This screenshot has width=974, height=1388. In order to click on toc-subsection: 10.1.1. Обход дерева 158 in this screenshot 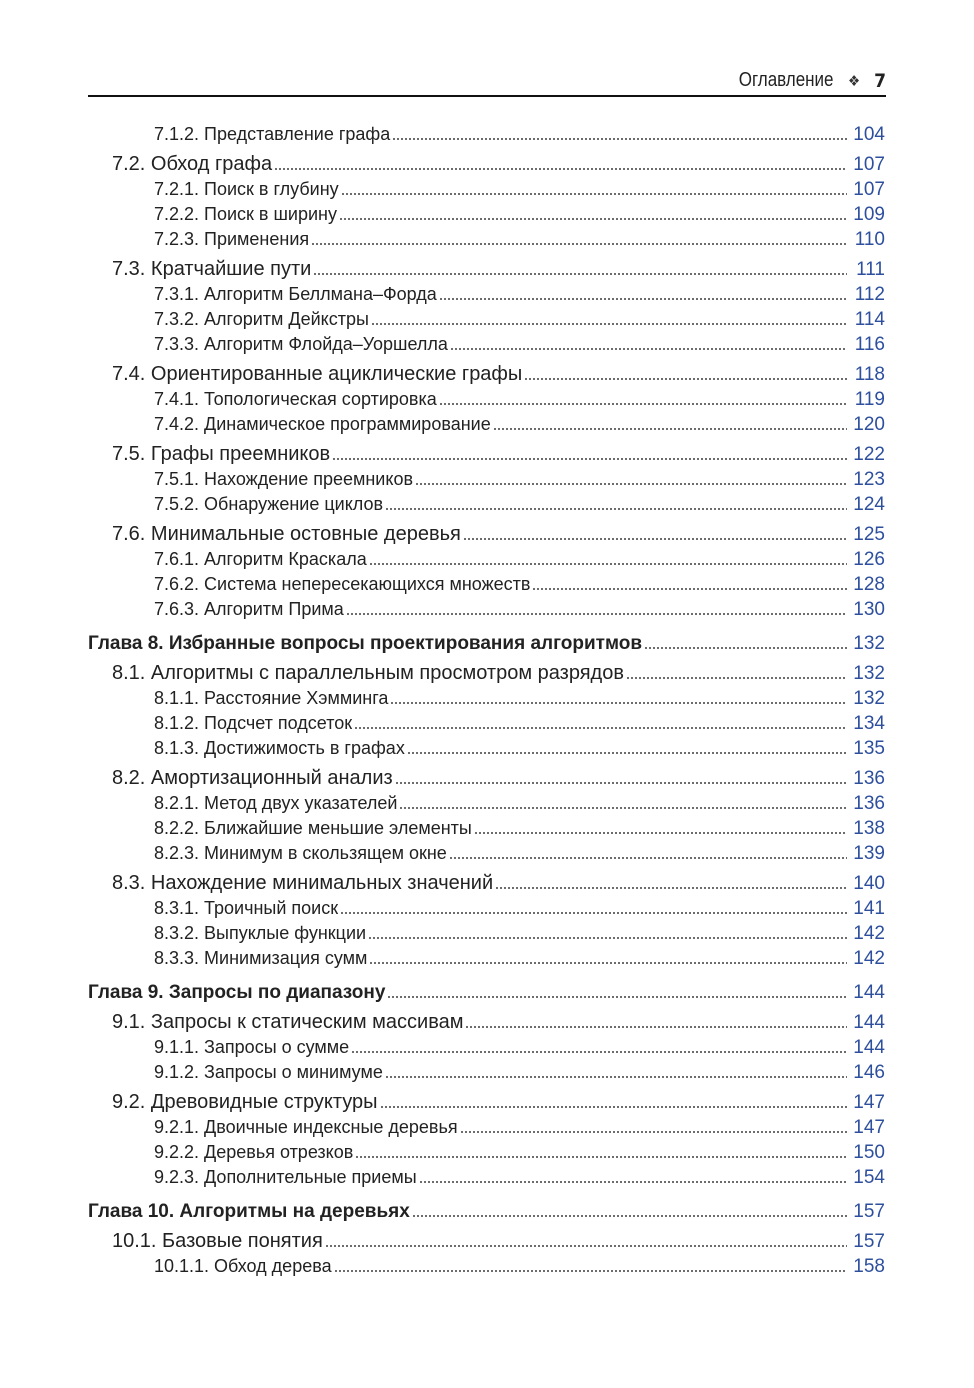, I will do `click(486, 1266)`.